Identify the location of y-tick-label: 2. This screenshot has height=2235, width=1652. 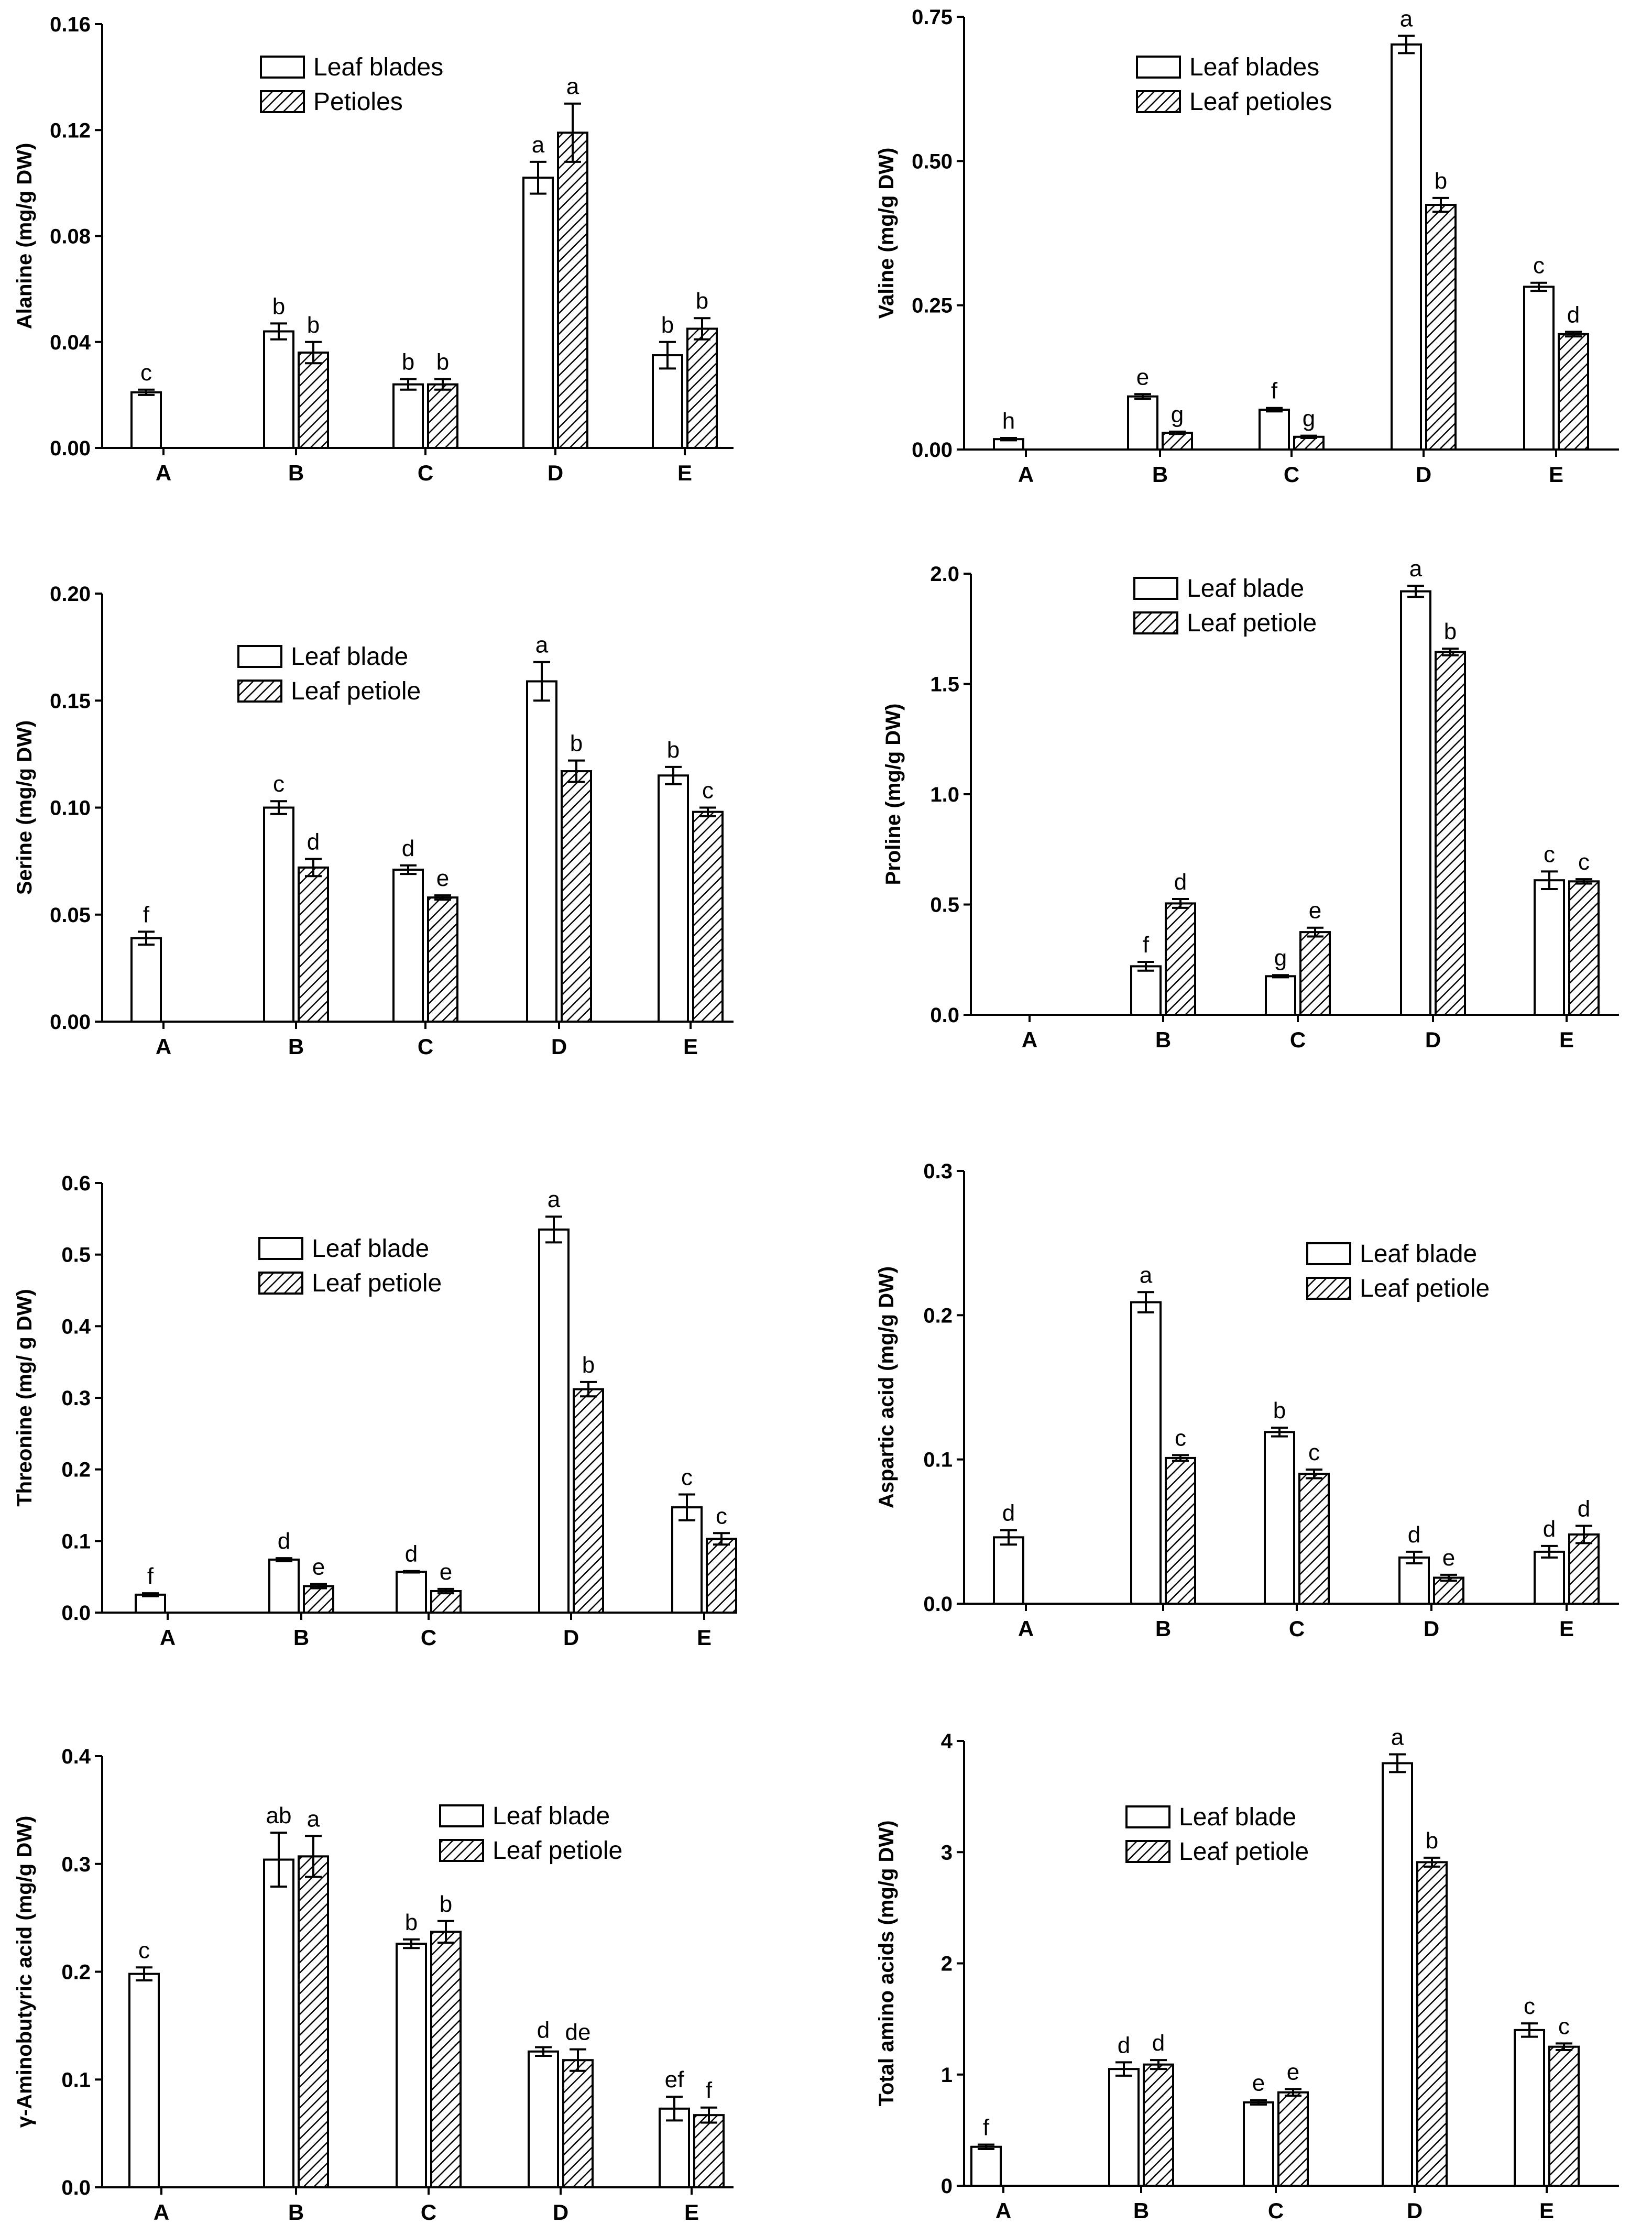
(947, 1964).